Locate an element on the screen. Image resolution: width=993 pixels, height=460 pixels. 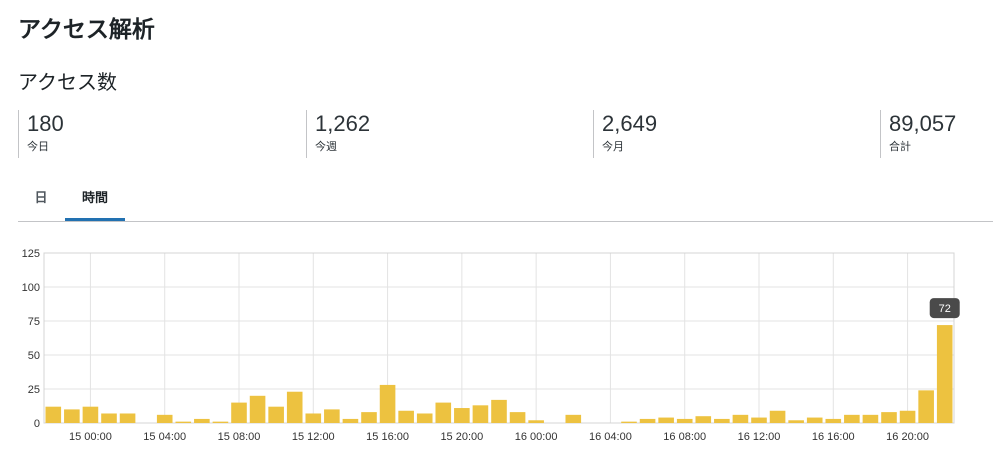
stat-total: 89,057 合計 is located at coordinates (918, 134).